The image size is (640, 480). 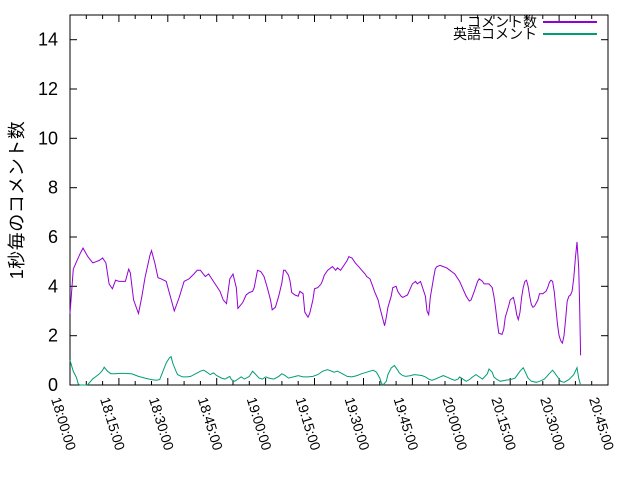 I want to click on x-tick-label: 19:15:00, so click(x=308, y=423).